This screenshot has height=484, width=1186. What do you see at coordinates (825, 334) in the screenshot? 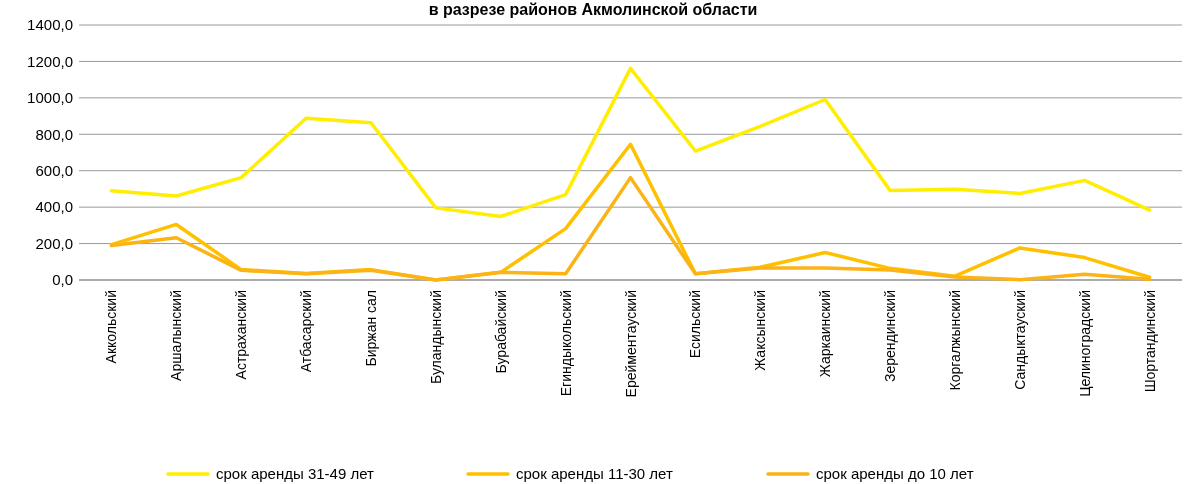
I see `x-tick-label: Жаркаинский` at bounding box center [825, 334].